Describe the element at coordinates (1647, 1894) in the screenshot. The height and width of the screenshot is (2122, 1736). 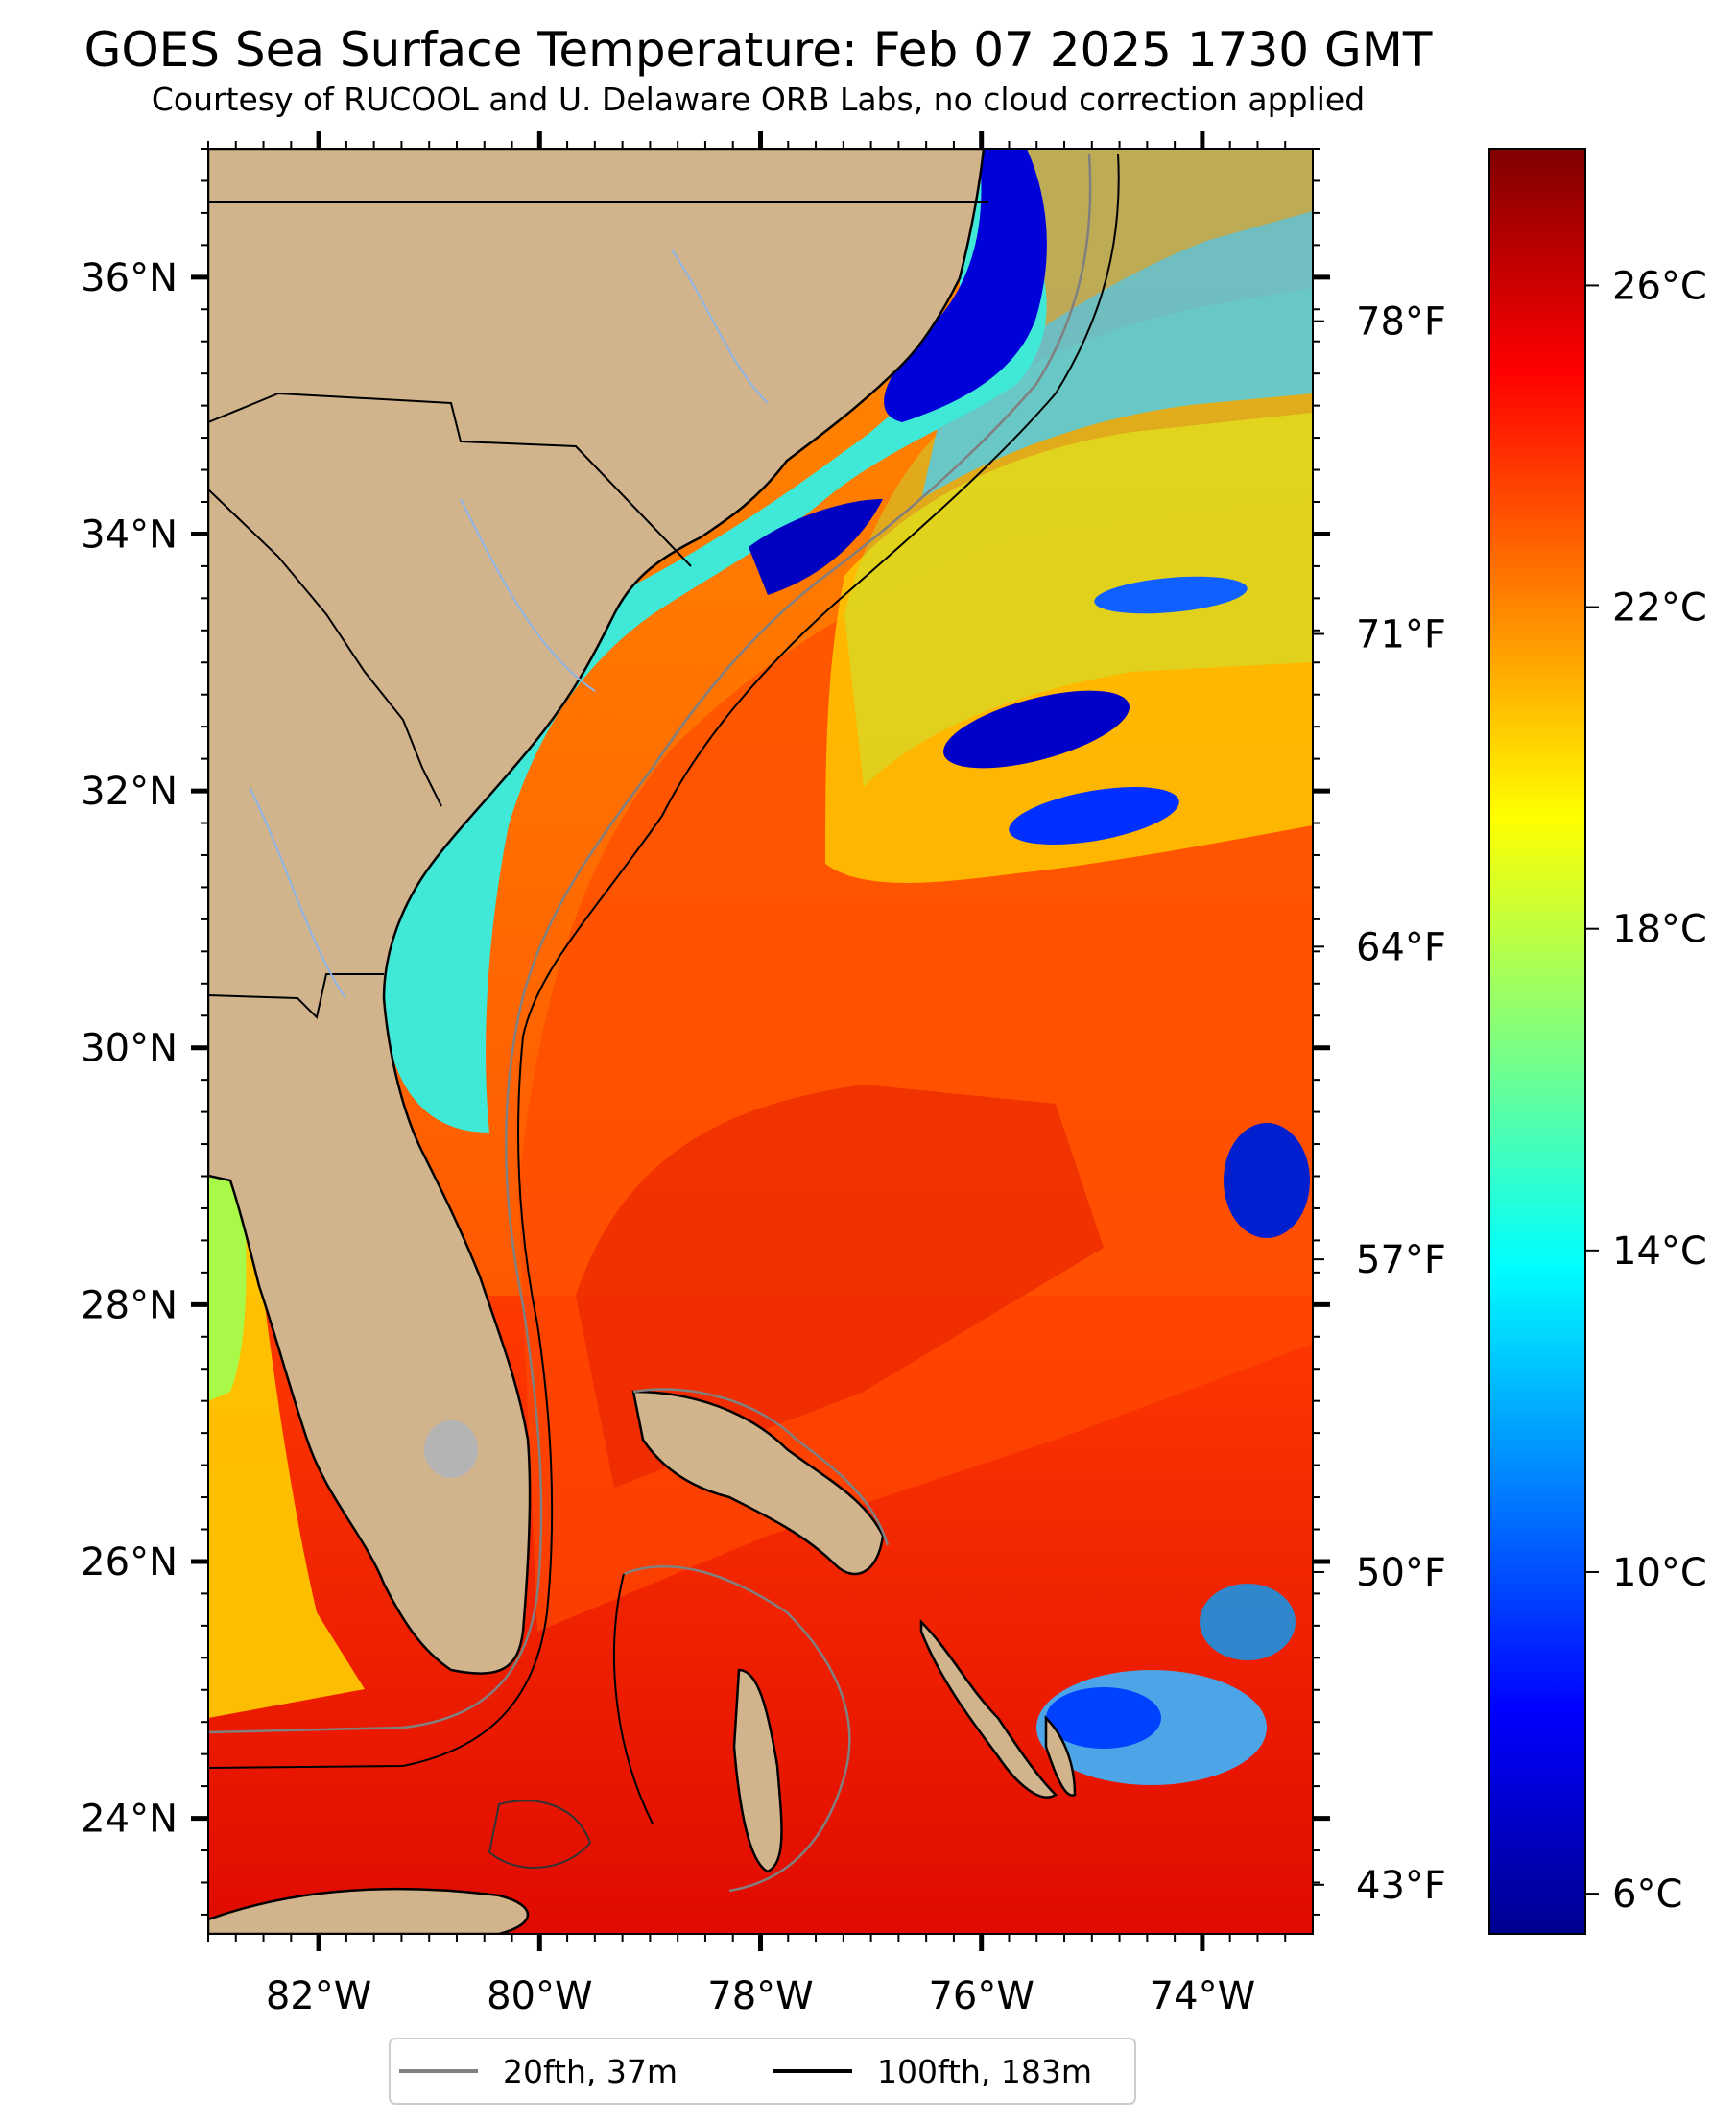
I see `colorbar-tick-label: 6°C` at that location.